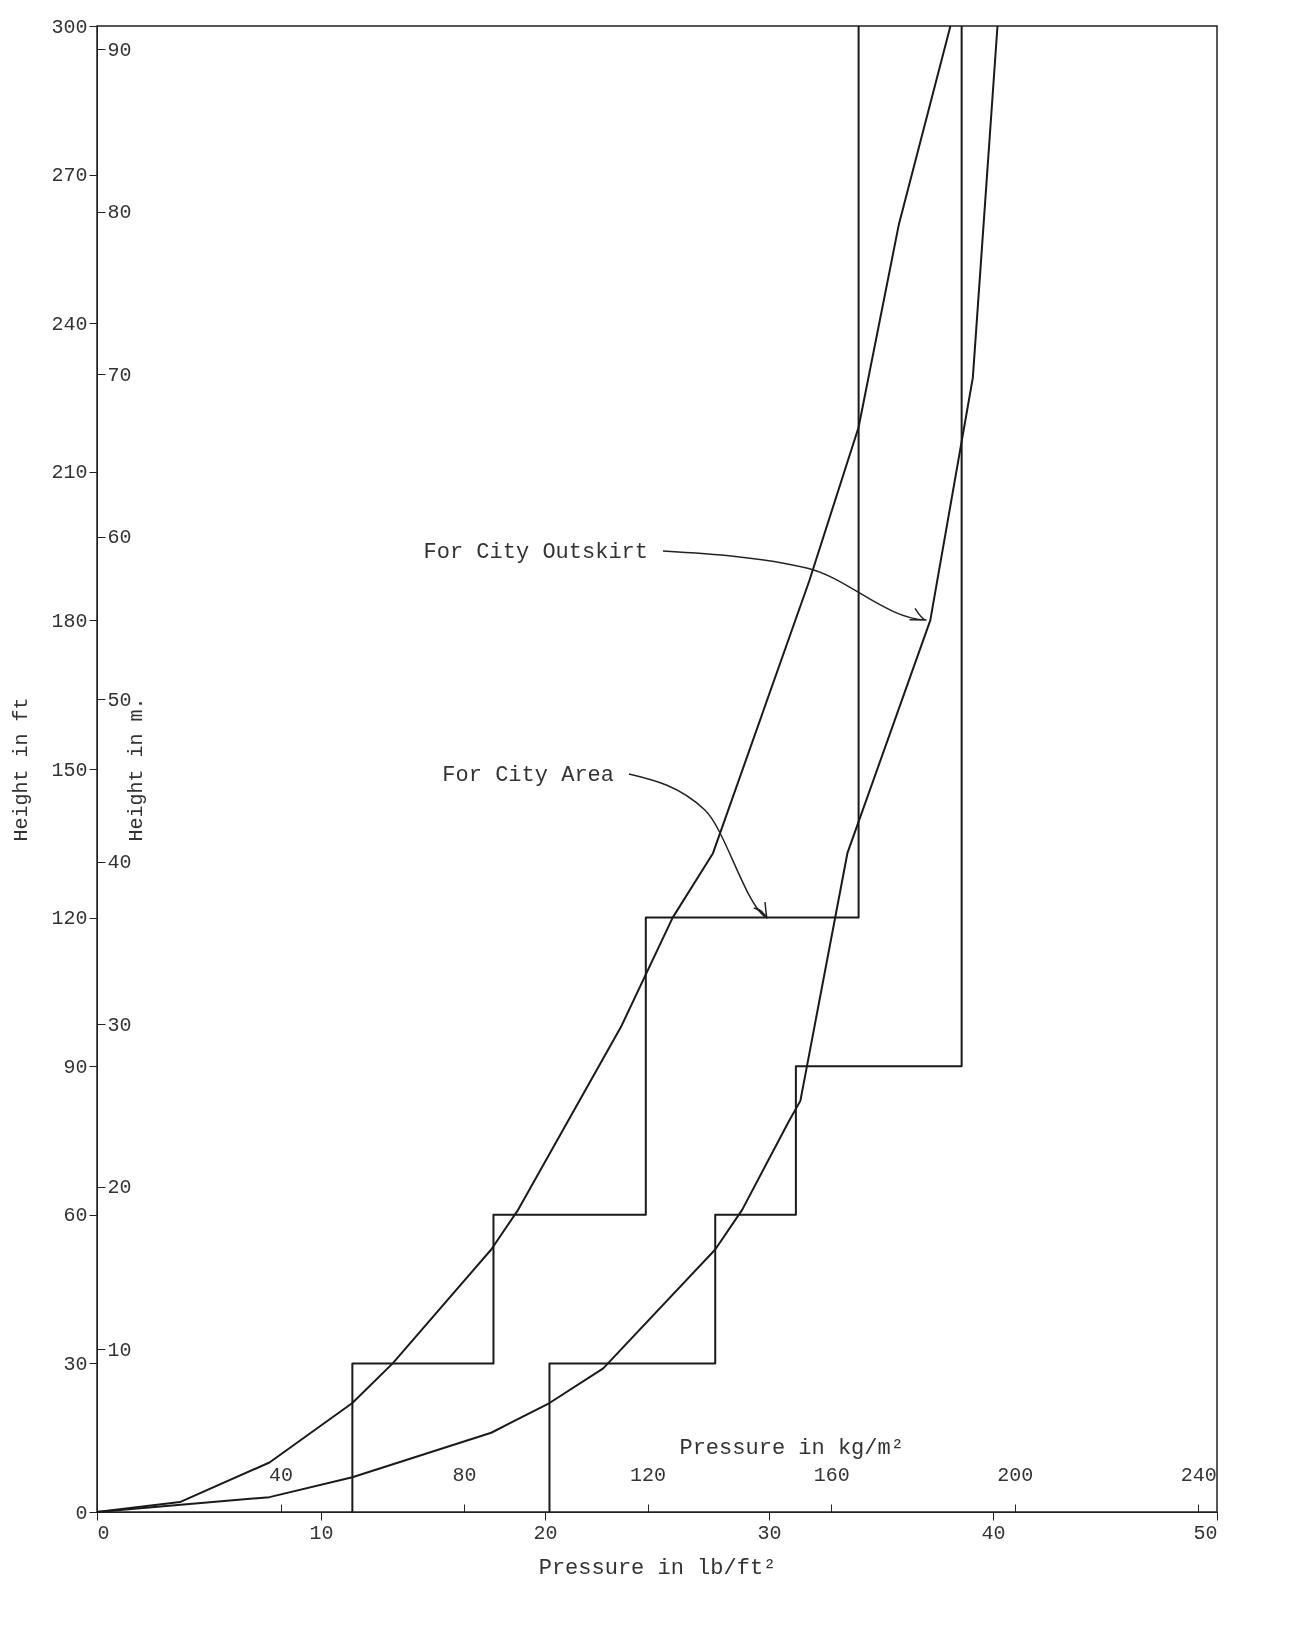 The image size is (1301, 1640). What do you see at coordinates (1205, 1533) in the screenshot?
I see `x-tick-label: 50` at bounding box center [1205, 1533].